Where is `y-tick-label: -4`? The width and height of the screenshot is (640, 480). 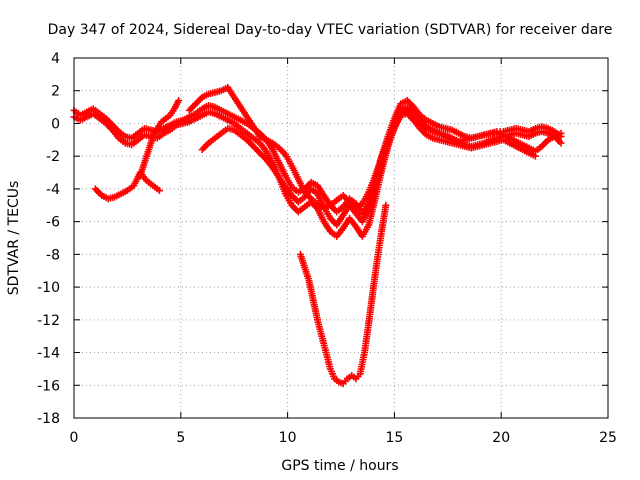 y-tick-label: -4 is located at coordinates (53, 190).